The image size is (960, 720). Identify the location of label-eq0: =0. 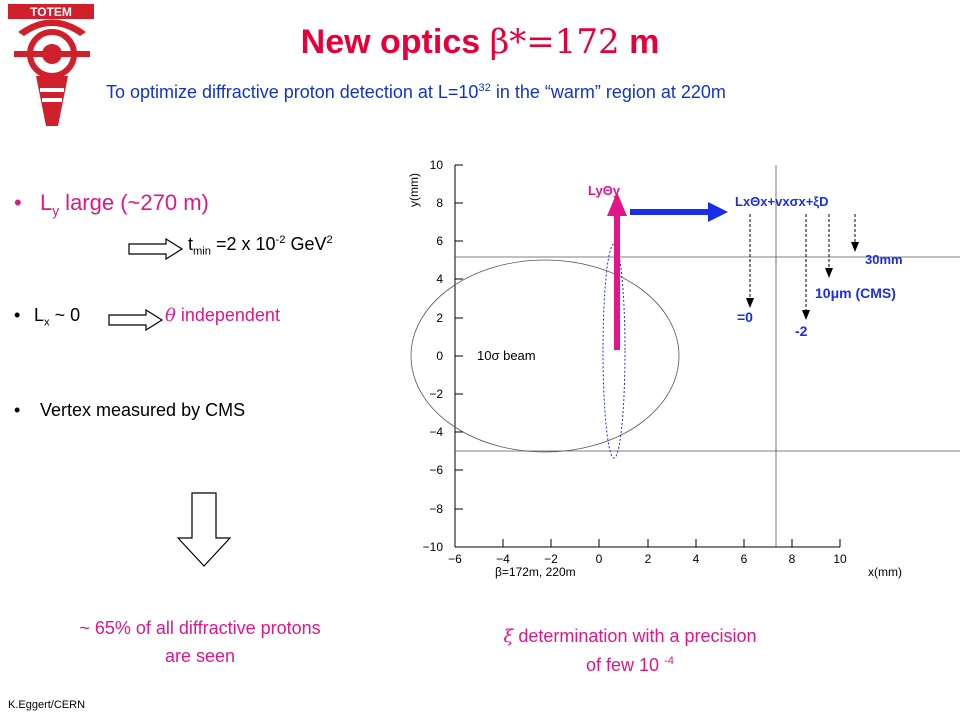
(745, 317).